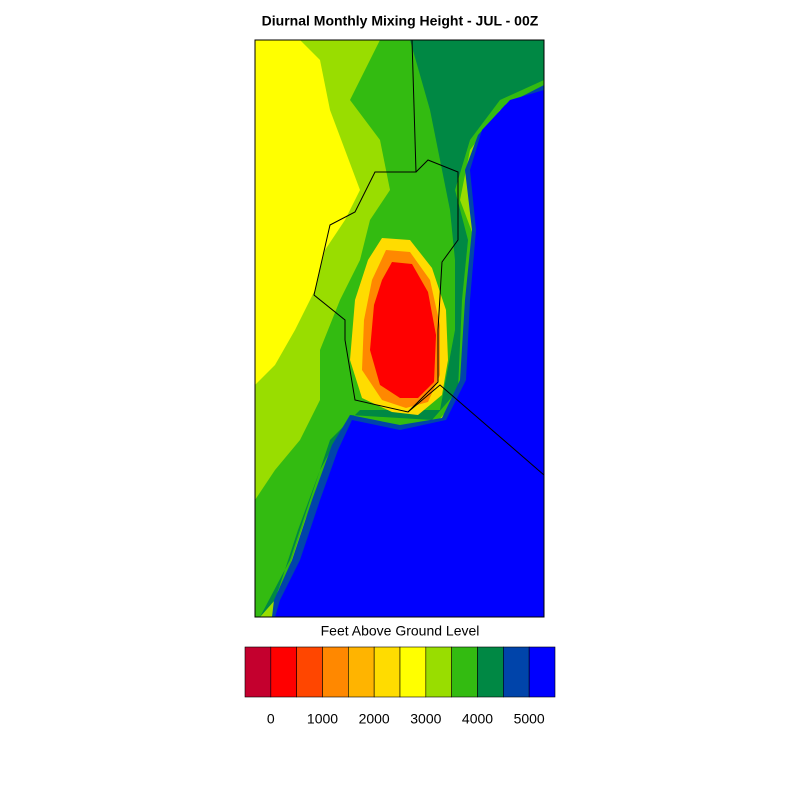  I want to click on colorbar-tick-label: 1000, so click(322, 719).